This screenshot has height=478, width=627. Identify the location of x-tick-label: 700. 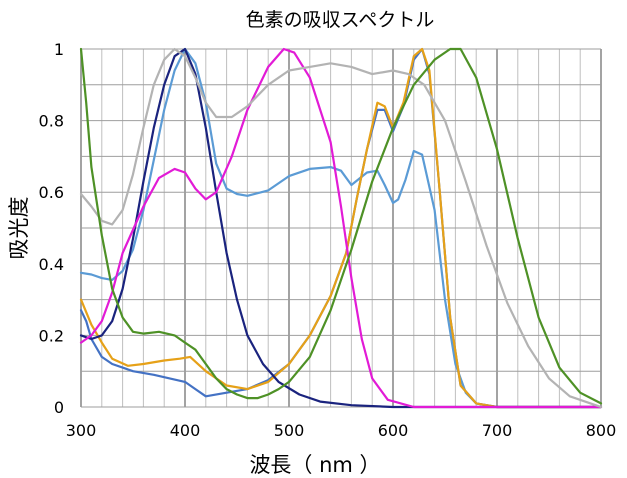
(497, 430).